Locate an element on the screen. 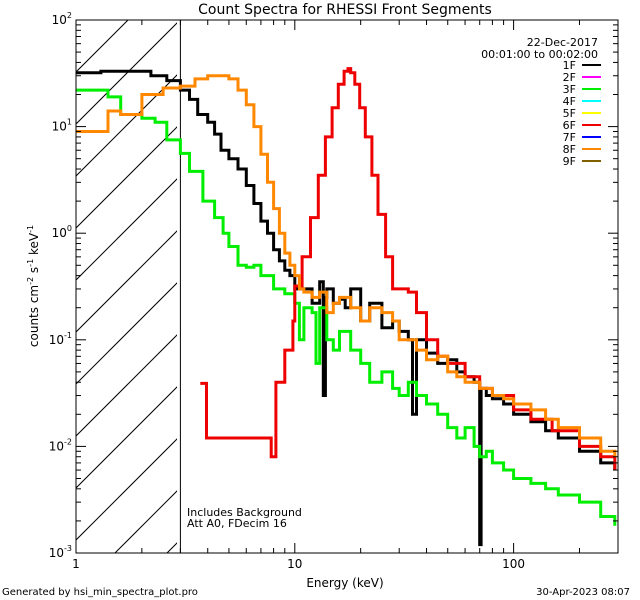 The image size is (640, 600). date-label: 22-Dec-2017 is located at coordinates (562, 42).